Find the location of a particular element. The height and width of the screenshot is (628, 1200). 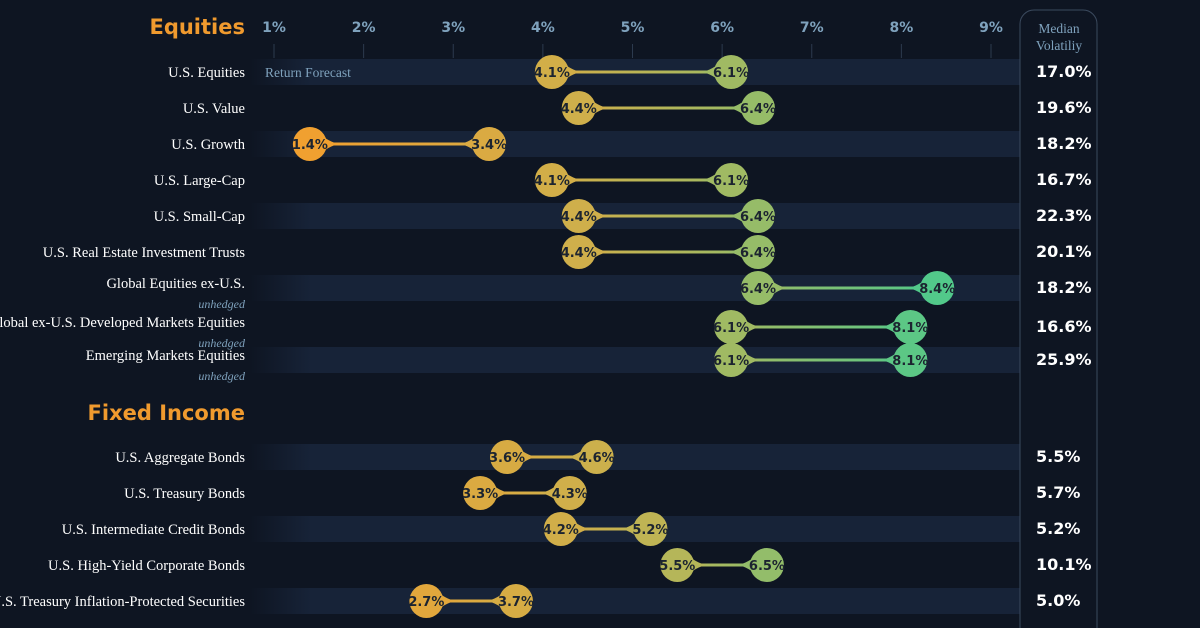

dot-value-label: 4.2% is located at coordinates (561, 530).